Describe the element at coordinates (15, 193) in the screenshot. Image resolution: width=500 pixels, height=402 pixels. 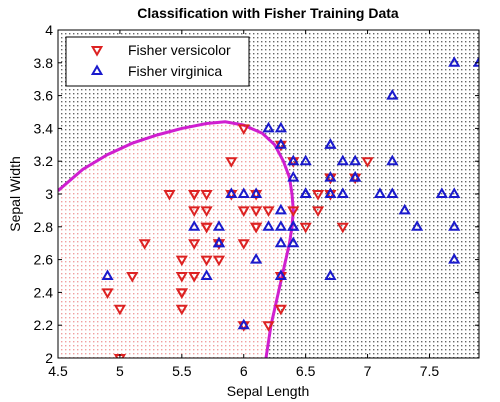
I see `y-axis-label: Sepal Width` at that location.